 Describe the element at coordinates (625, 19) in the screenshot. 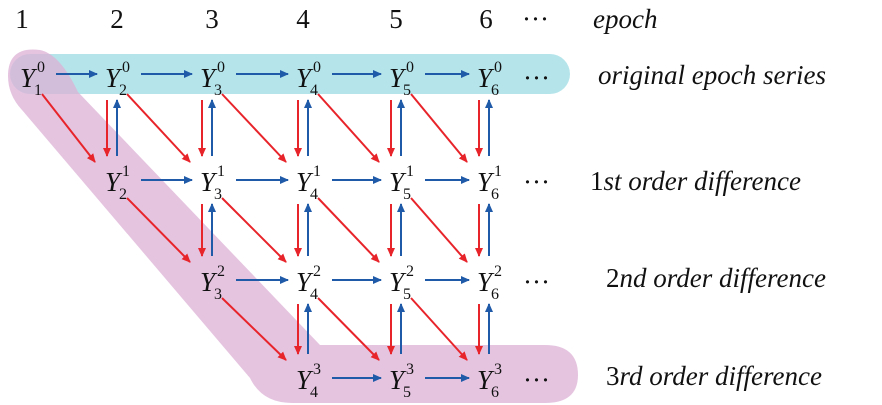

I see `epoch-label: epoch` at that location.